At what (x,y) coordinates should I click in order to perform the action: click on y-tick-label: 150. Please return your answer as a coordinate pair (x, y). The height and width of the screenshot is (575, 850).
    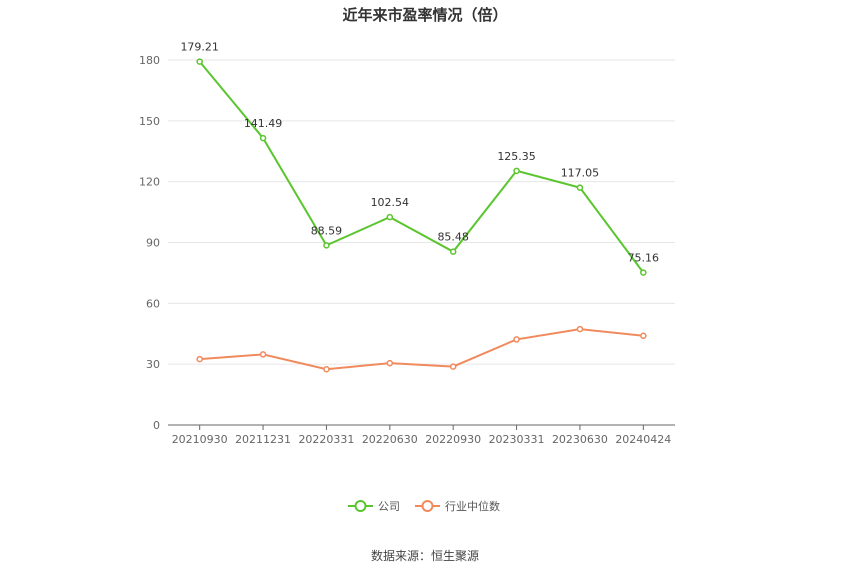
    Looking at the image, I should click on (149, 121).